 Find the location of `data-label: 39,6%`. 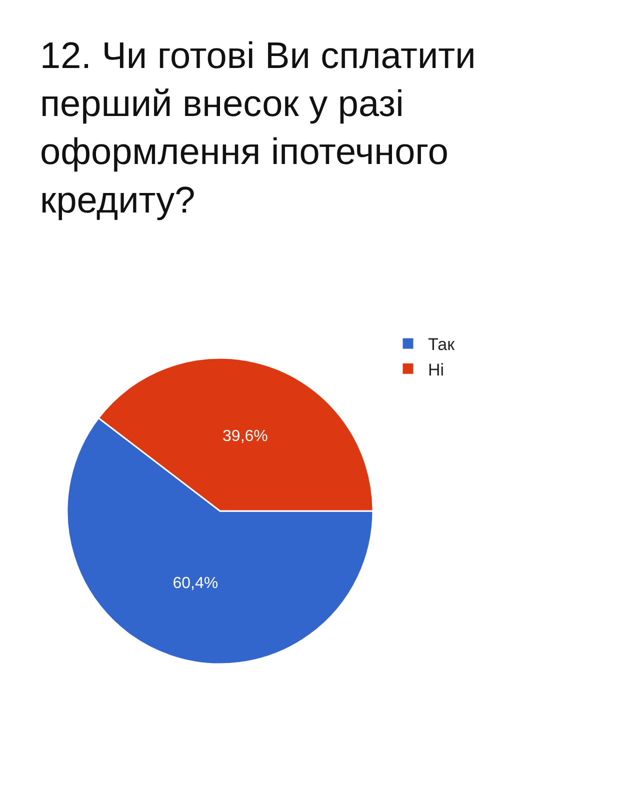

data-label: 39,6% is located at coordinates (245, 437).